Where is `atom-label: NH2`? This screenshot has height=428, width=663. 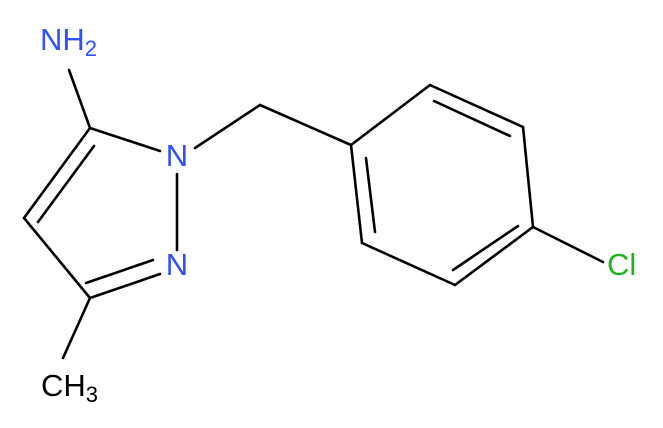
atom-label: NH2 is located at coordinates (68, 41).